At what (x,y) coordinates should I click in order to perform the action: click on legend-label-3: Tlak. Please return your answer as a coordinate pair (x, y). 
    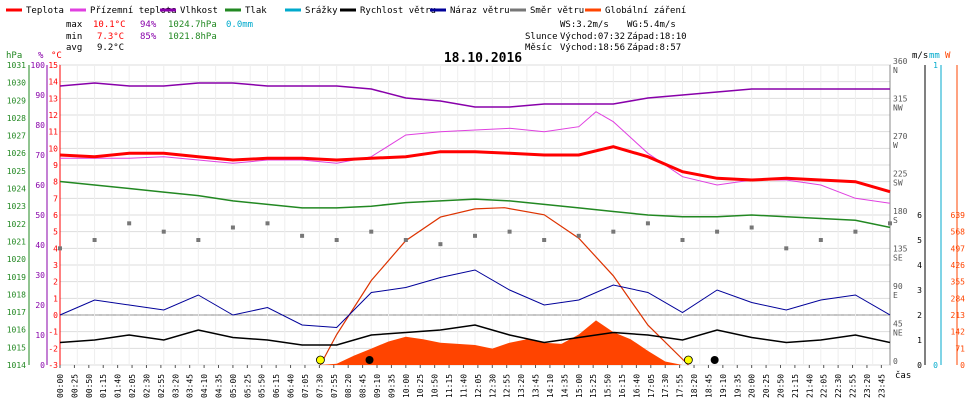
    Looking at the image, I should click on (256, 11).